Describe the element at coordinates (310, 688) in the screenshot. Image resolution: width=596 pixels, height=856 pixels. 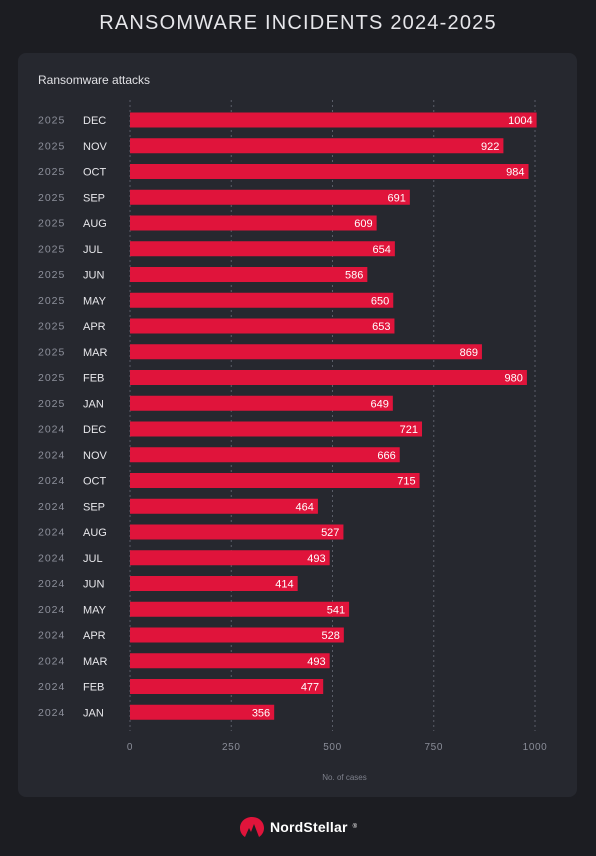
I see `bar-value-label: 477` at that location.